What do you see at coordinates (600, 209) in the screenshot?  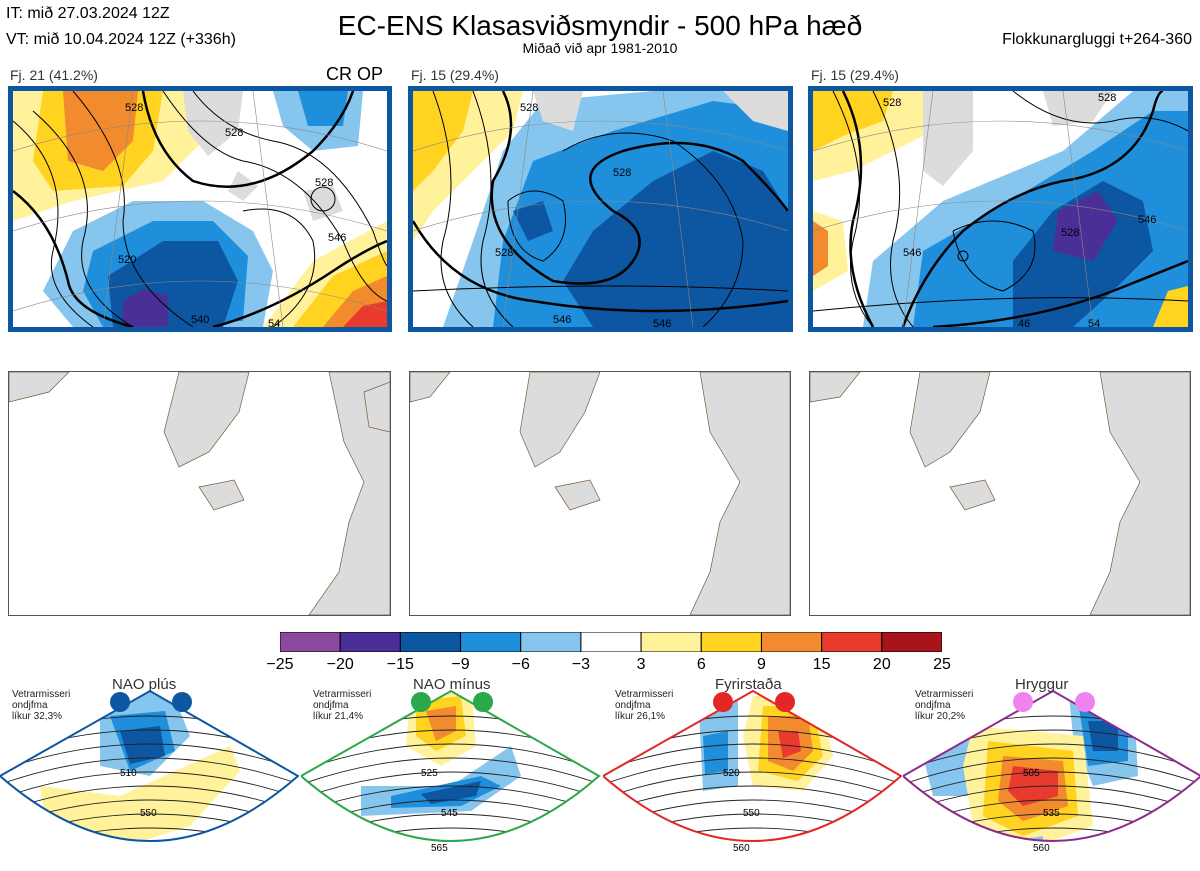 I see `cluster-2-map: 528 528 546 546 528` at bounding box center [600, 209].